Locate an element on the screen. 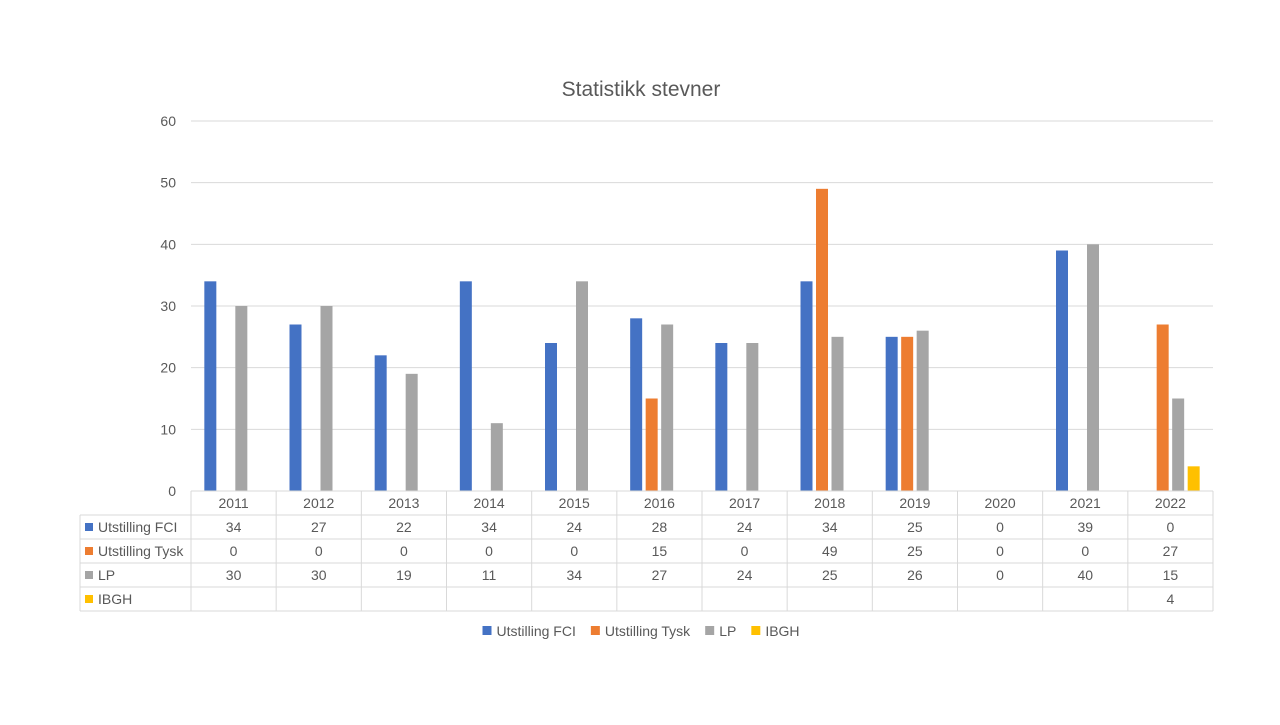 The height and width of the screenshot is (725, 1280). y-tick-label: 40 is located at coordinates (168, 244).